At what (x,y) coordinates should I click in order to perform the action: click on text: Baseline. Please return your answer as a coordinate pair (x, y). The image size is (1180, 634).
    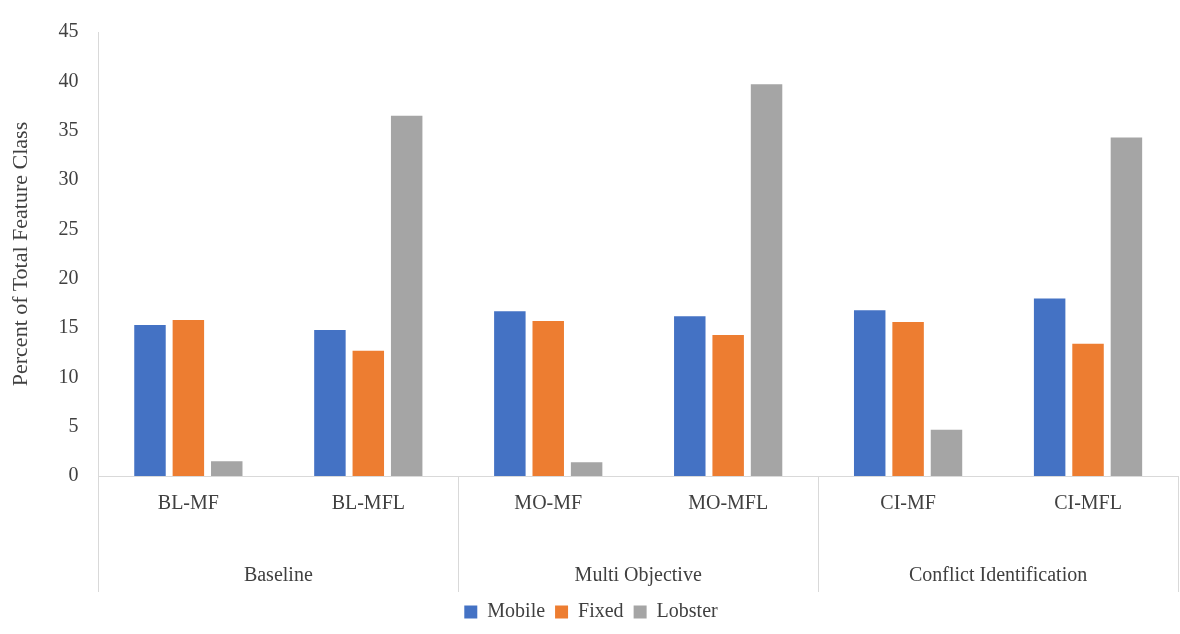
    Looking at the image, I should click on (278, 574).